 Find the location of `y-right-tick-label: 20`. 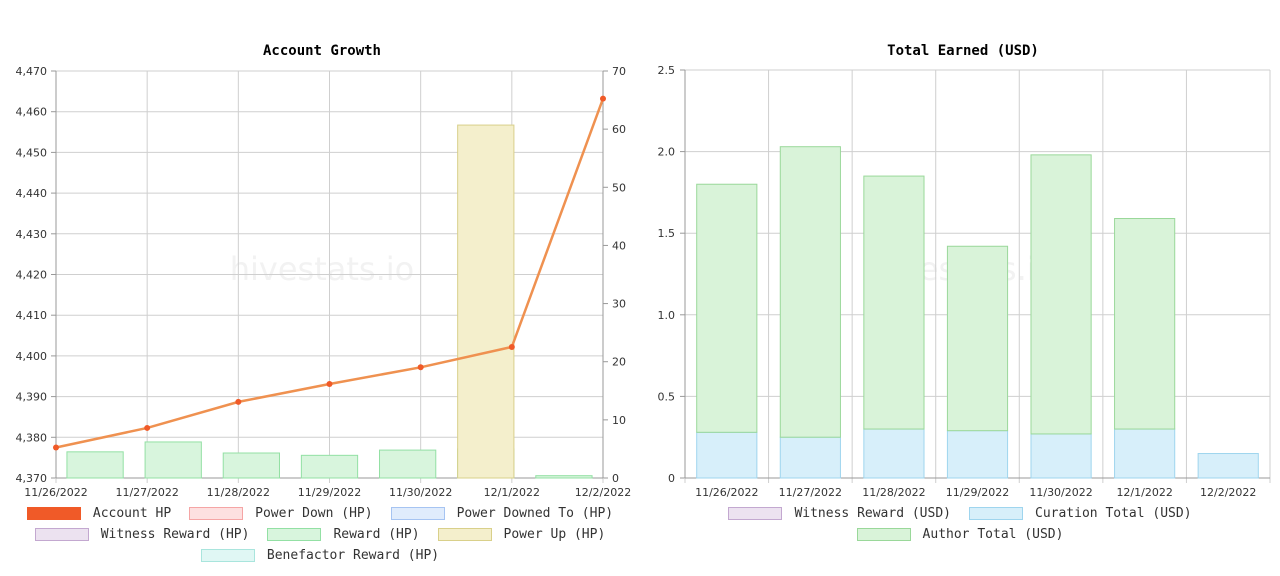

y-right-tick-label: 20 is located at coordinates (619, 362).